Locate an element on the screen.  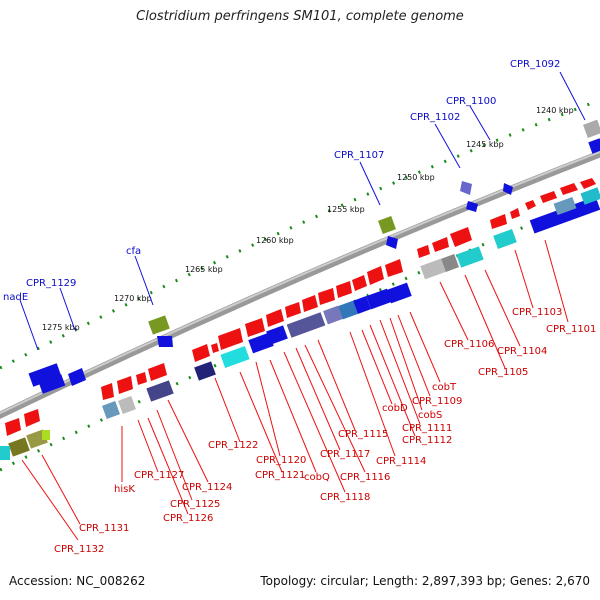
accession-text: Accession: NC_008262 is located at coordinates (77, 581).